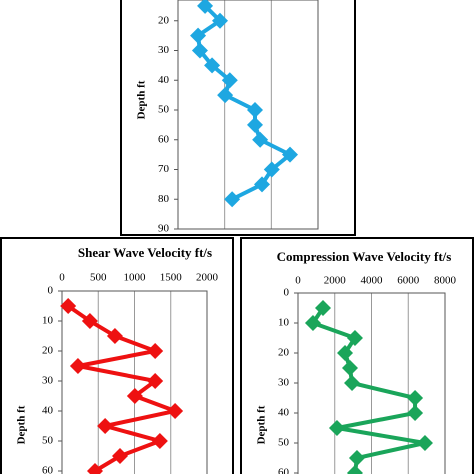 This screenshot has width=474, height=474. Describe the element at coordinates (145, 252) in the screenshot. I see `chart-title: Shear Wave Velocity ft/s` at that location.